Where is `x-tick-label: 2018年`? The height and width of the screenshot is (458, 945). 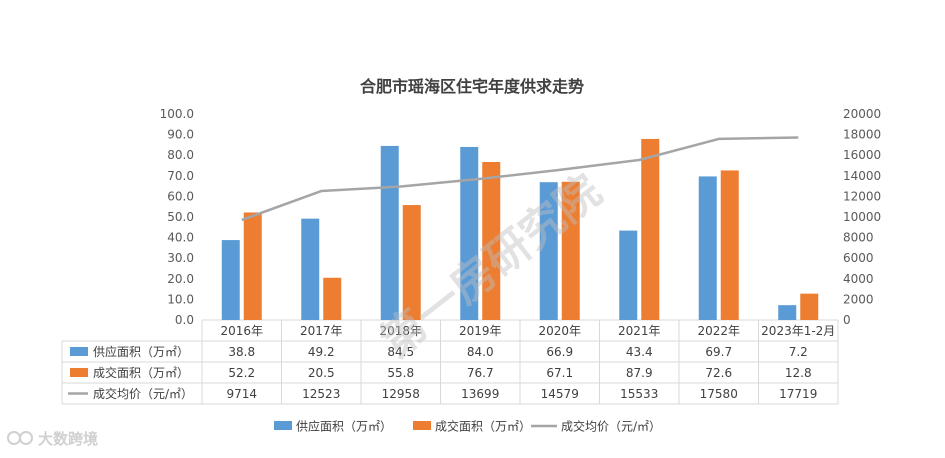
x-tick-label: 2018年 is located at coordinates (400, 331).